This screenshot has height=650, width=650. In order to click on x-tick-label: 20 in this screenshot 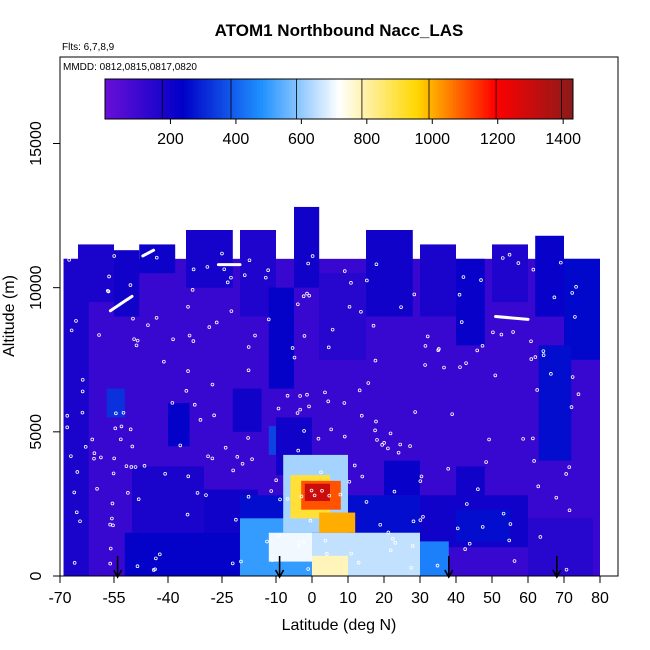, I will do `click(384, 598)`.